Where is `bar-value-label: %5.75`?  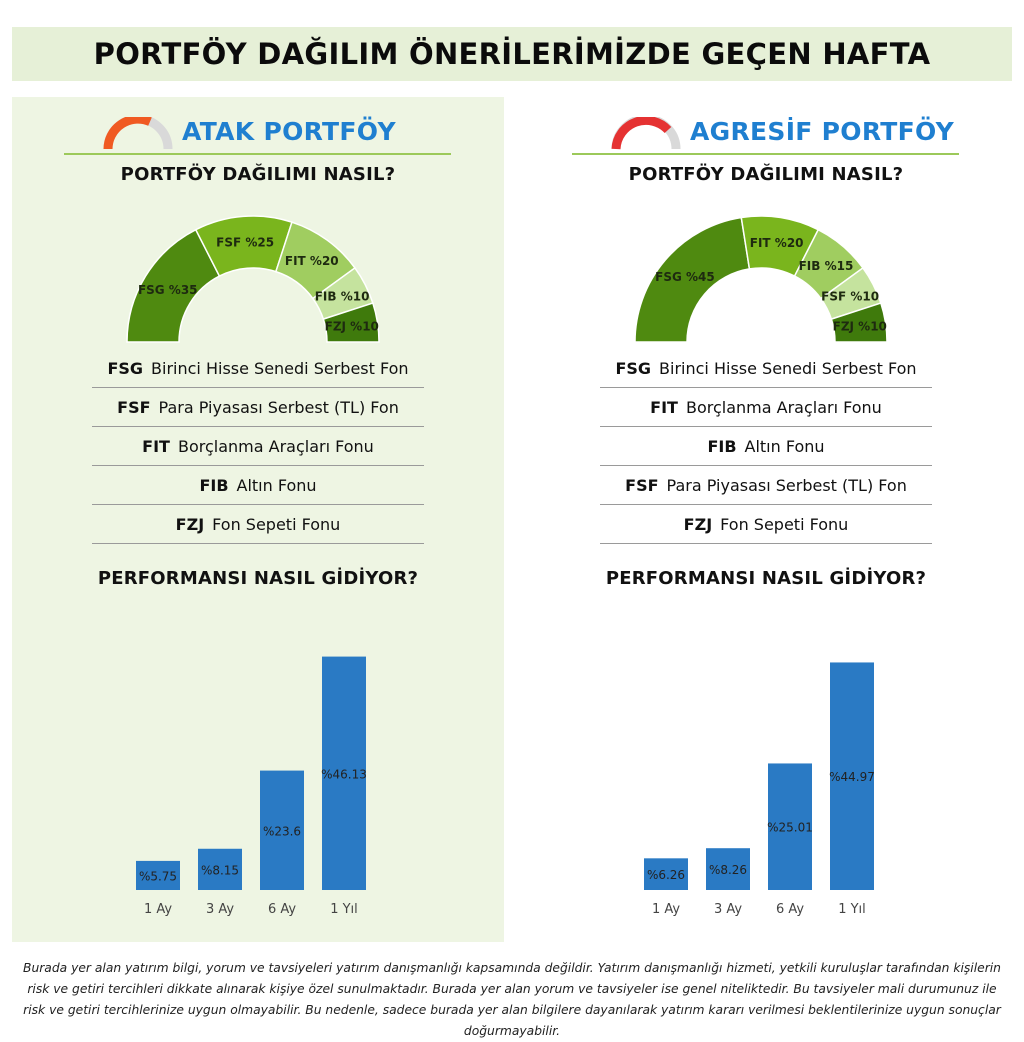 bar-value-label: %5.75 is located at coordinates (158, 876).